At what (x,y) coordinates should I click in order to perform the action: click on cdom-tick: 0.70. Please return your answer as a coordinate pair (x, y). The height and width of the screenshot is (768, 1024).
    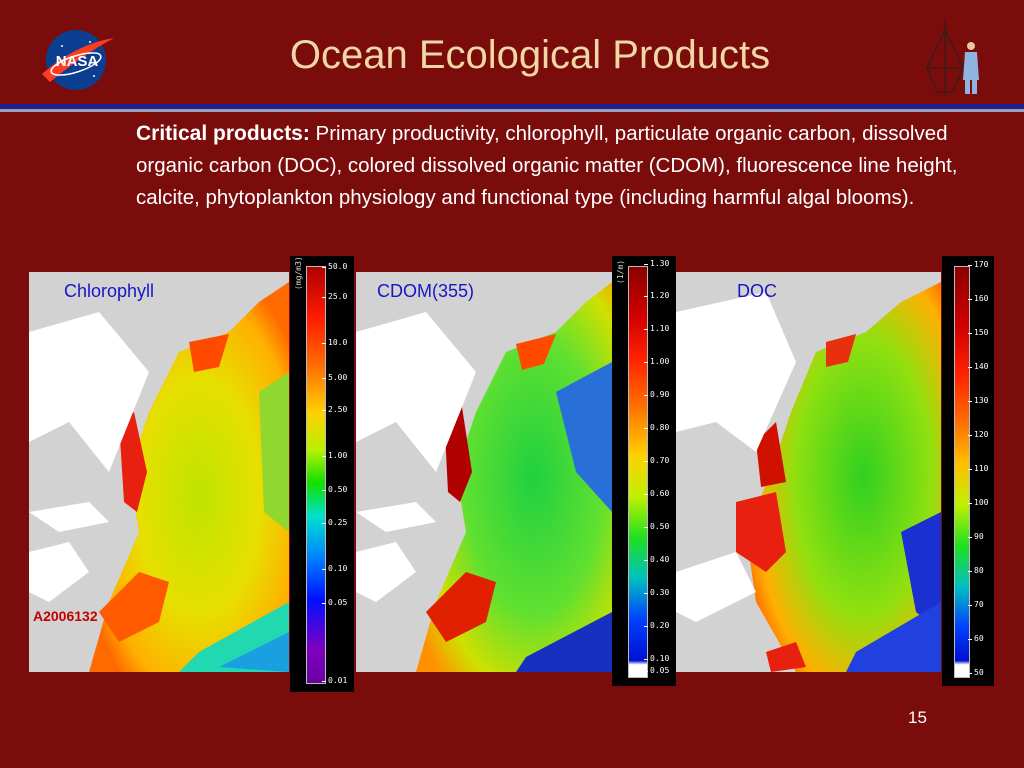
    Looking at the image, I should click on (656, 460).